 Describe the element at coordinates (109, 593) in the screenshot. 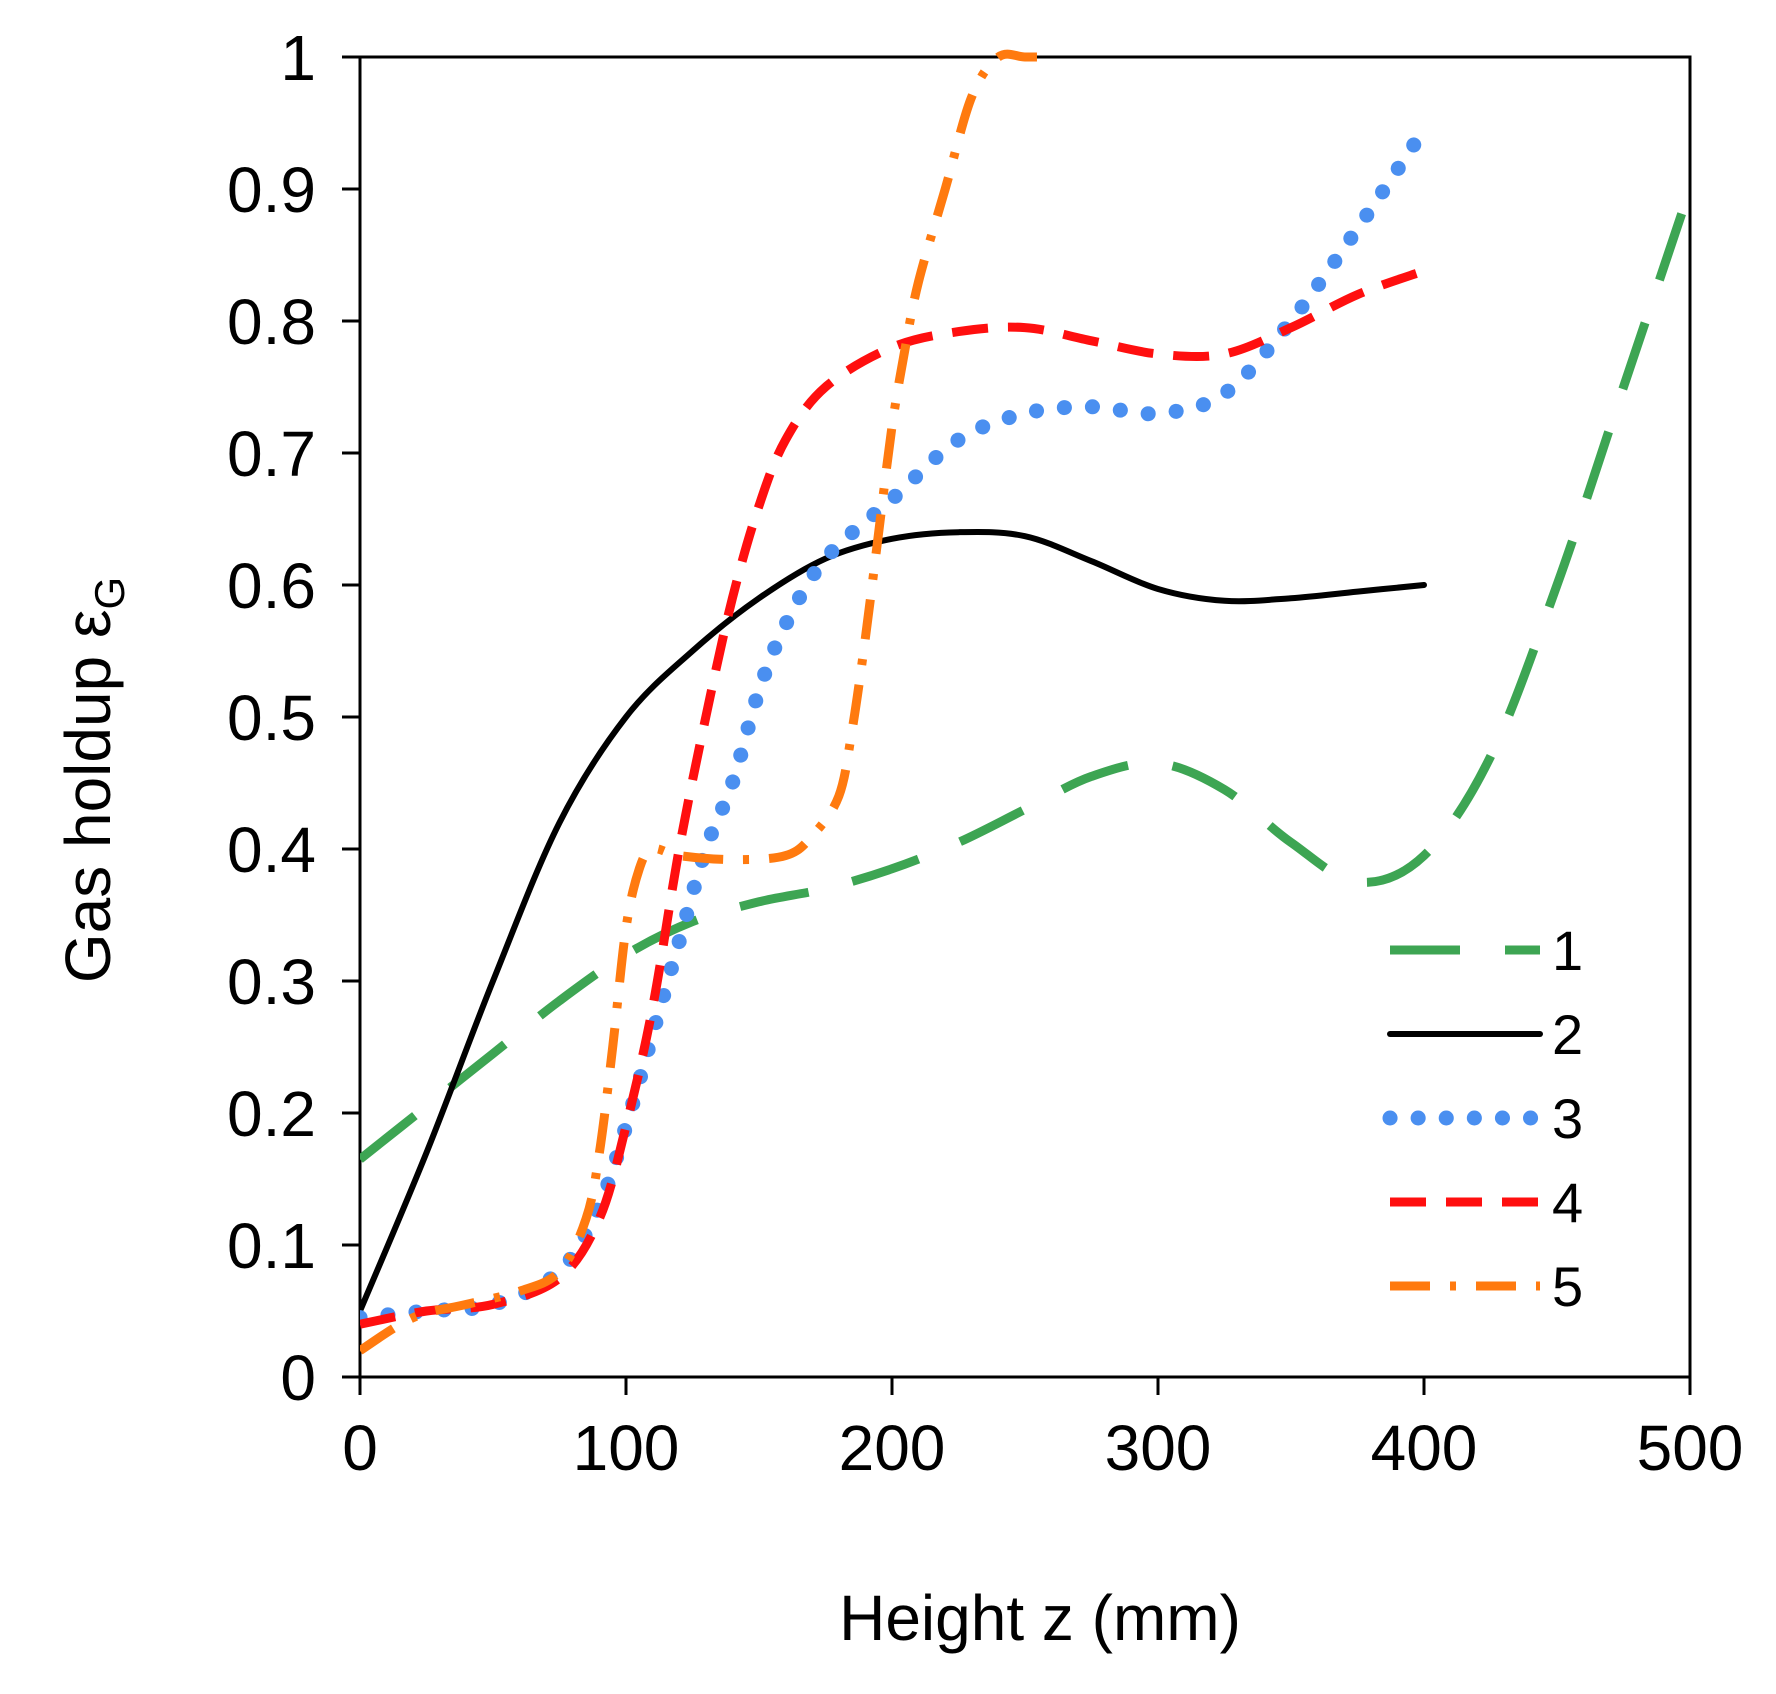

I see `y-axis-label-subscript: G` at that location.